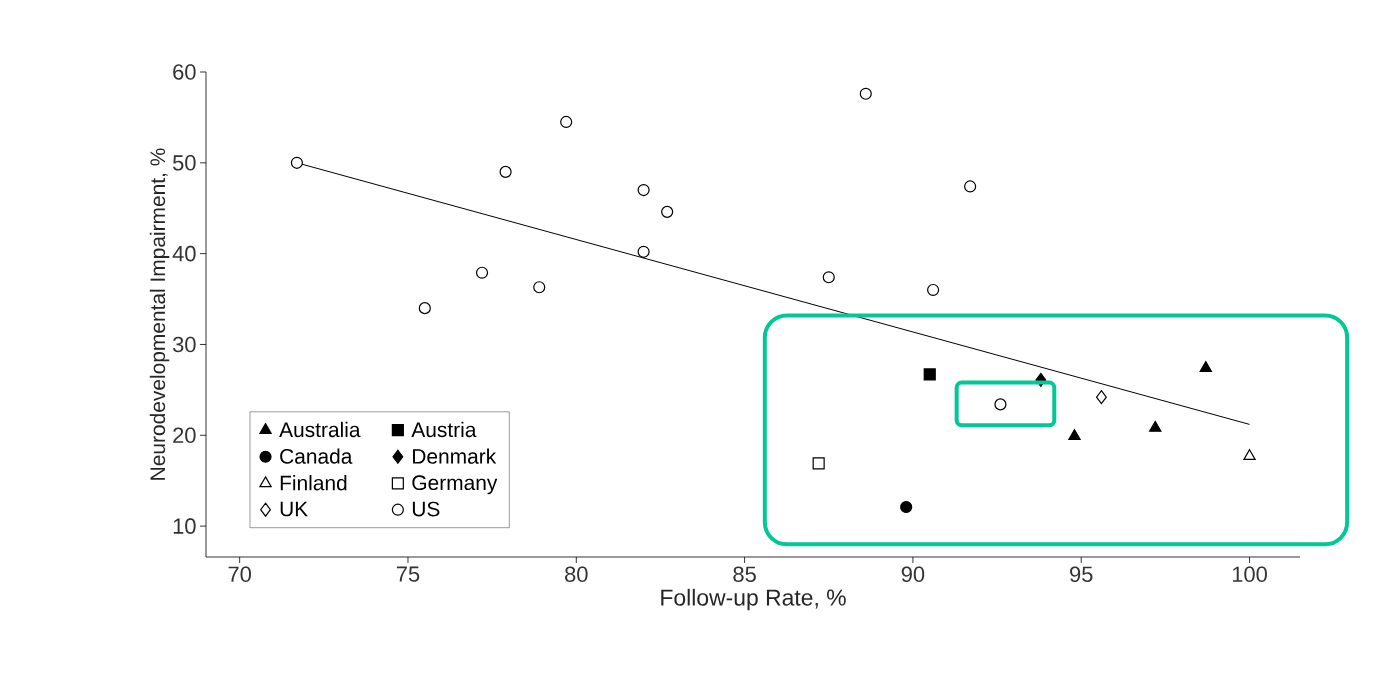  Describe the element at coordinates (320, 429) in the screenshot. I see `legend-label: Australia` at that location.